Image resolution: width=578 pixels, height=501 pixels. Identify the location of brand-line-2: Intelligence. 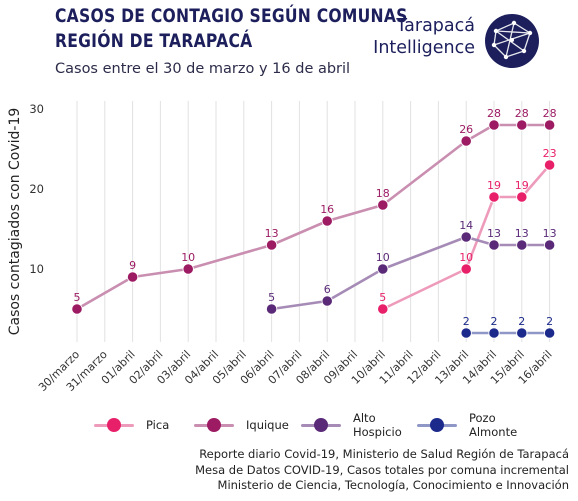
(424, 48).